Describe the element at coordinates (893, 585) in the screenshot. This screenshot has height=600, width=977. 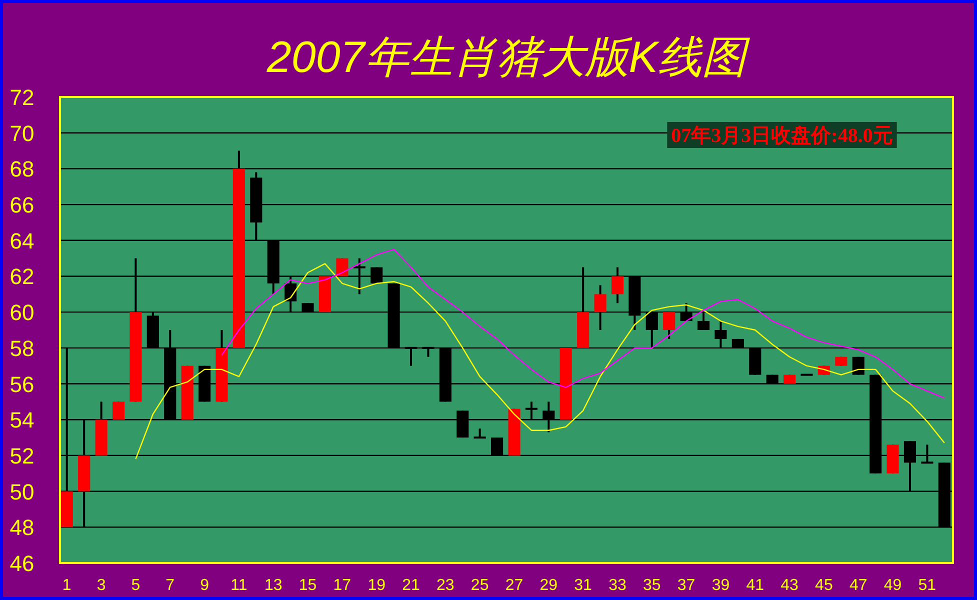
I see `x-tick-label: 49` at that location.